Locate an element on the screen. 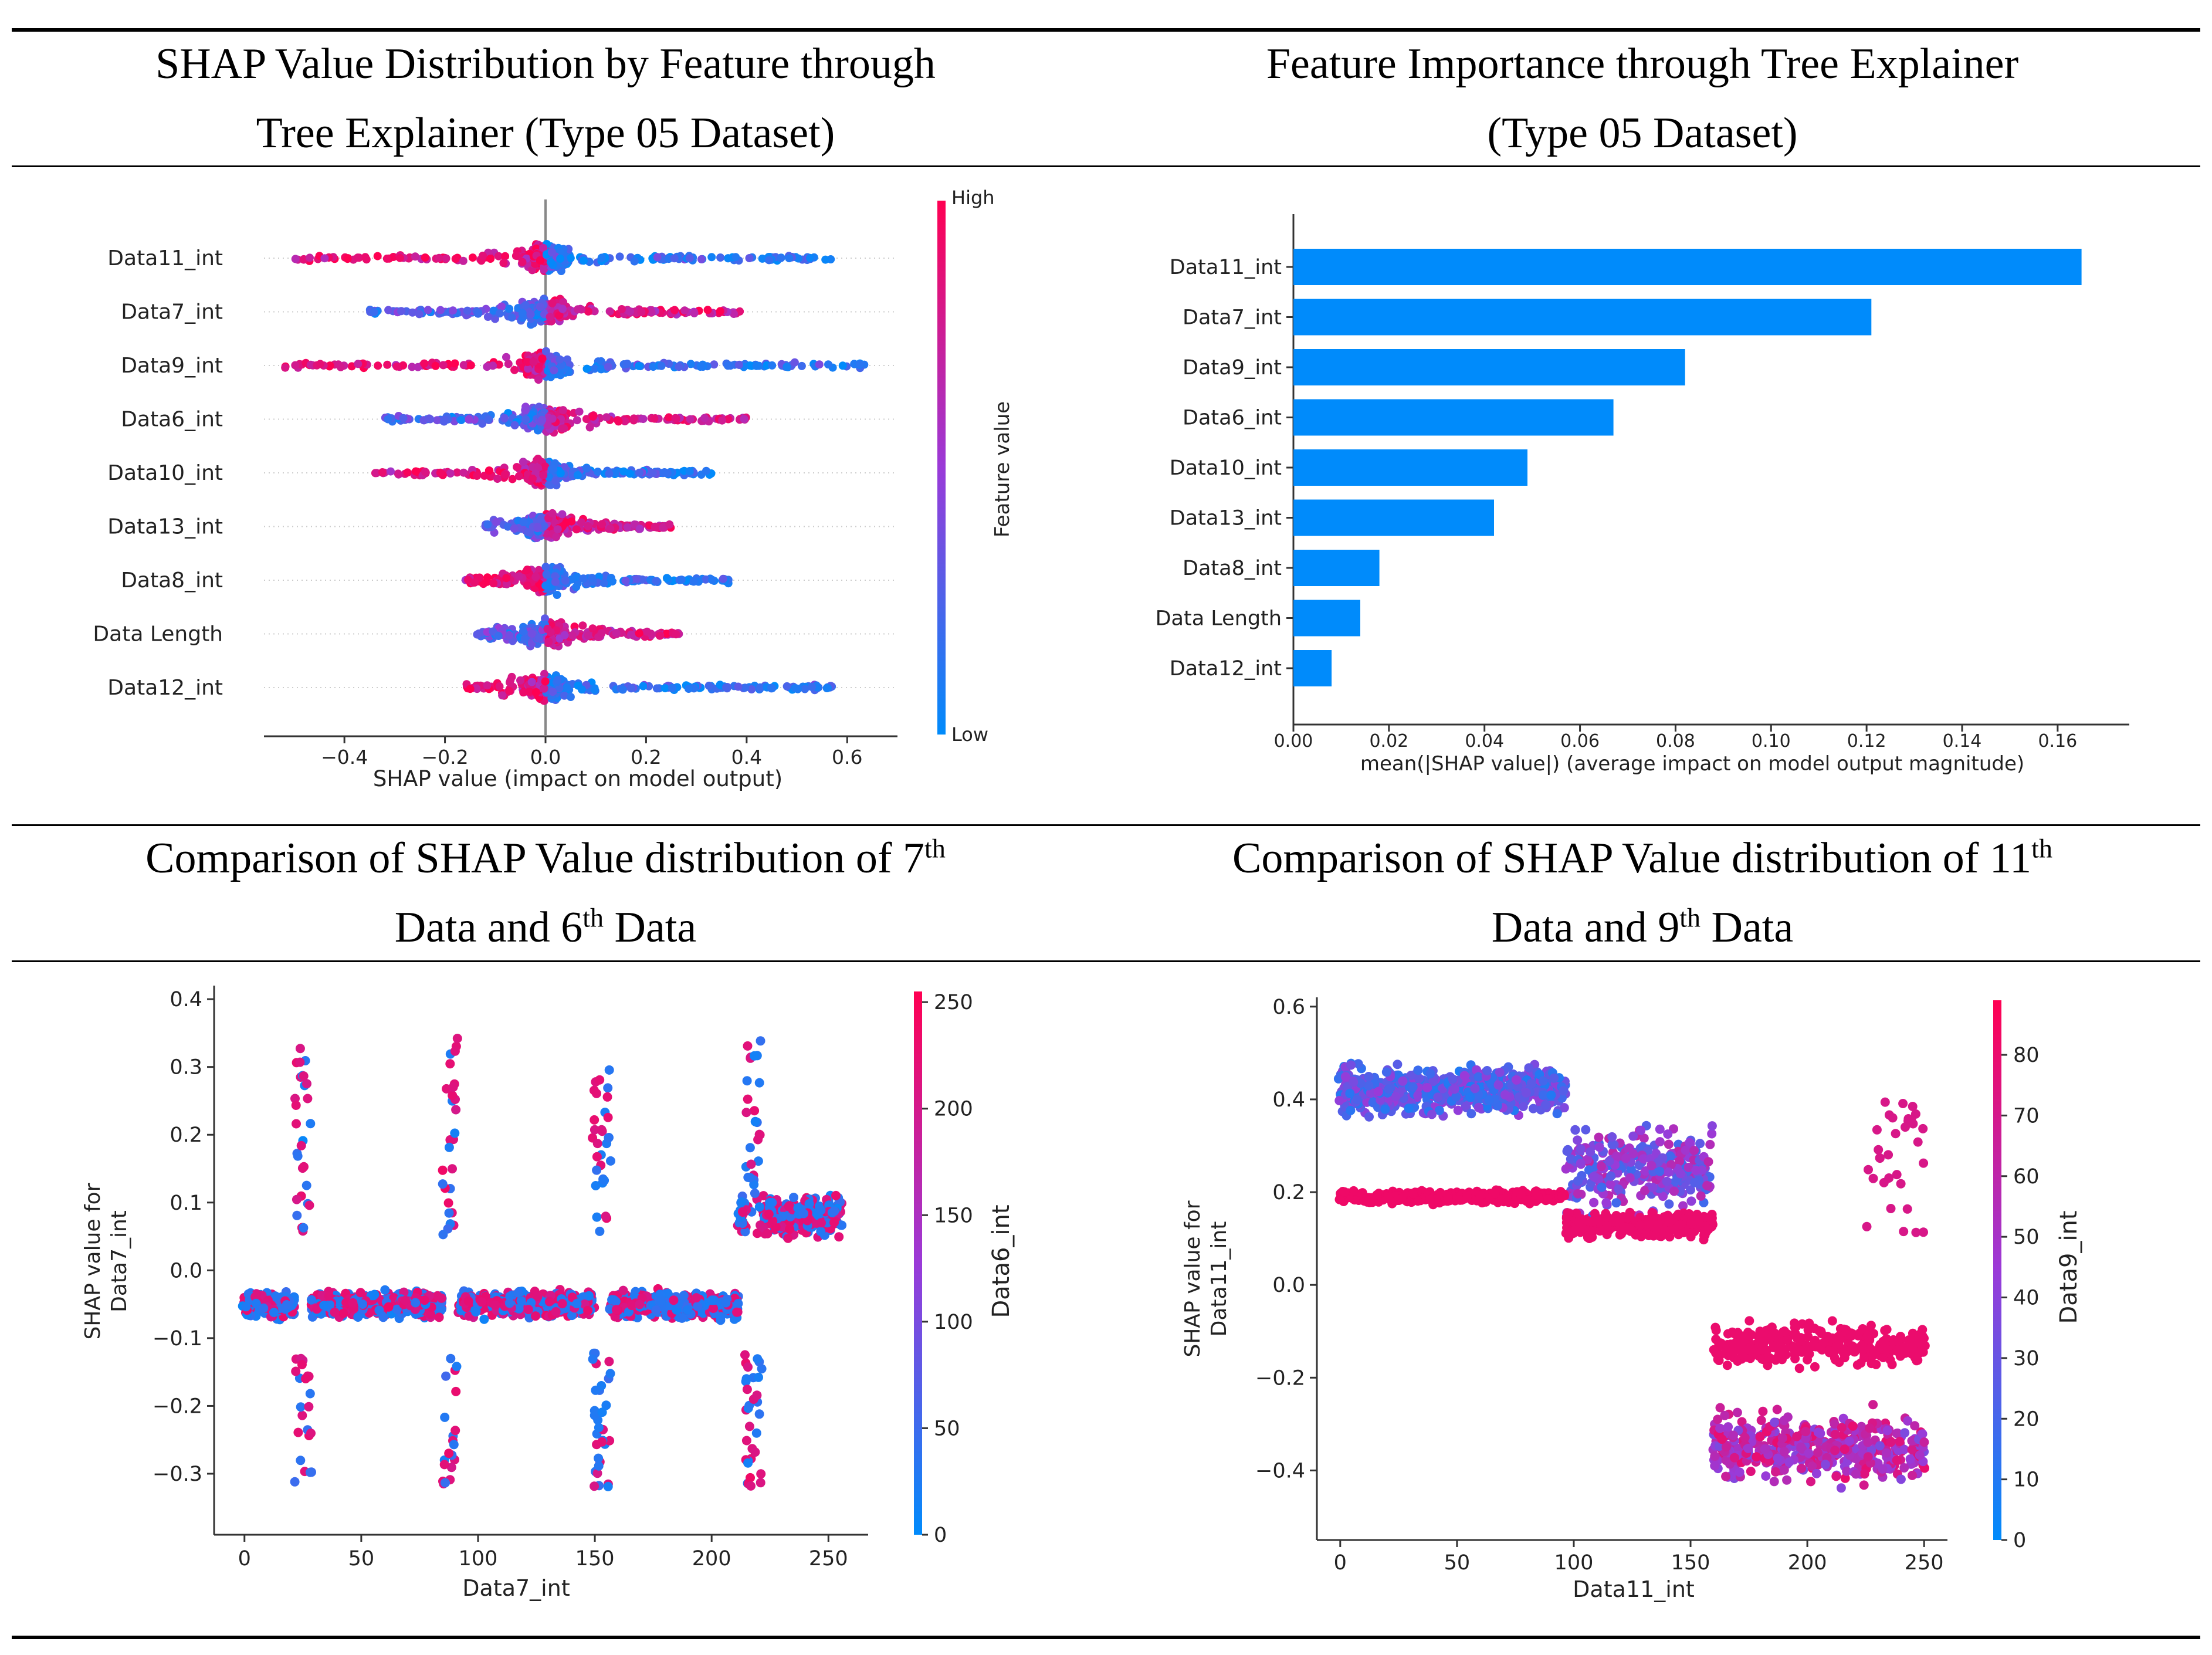 This screenshot has height=1655, width=2212. bar-category-label: Data7_int is located at coordinates (1232, 318).